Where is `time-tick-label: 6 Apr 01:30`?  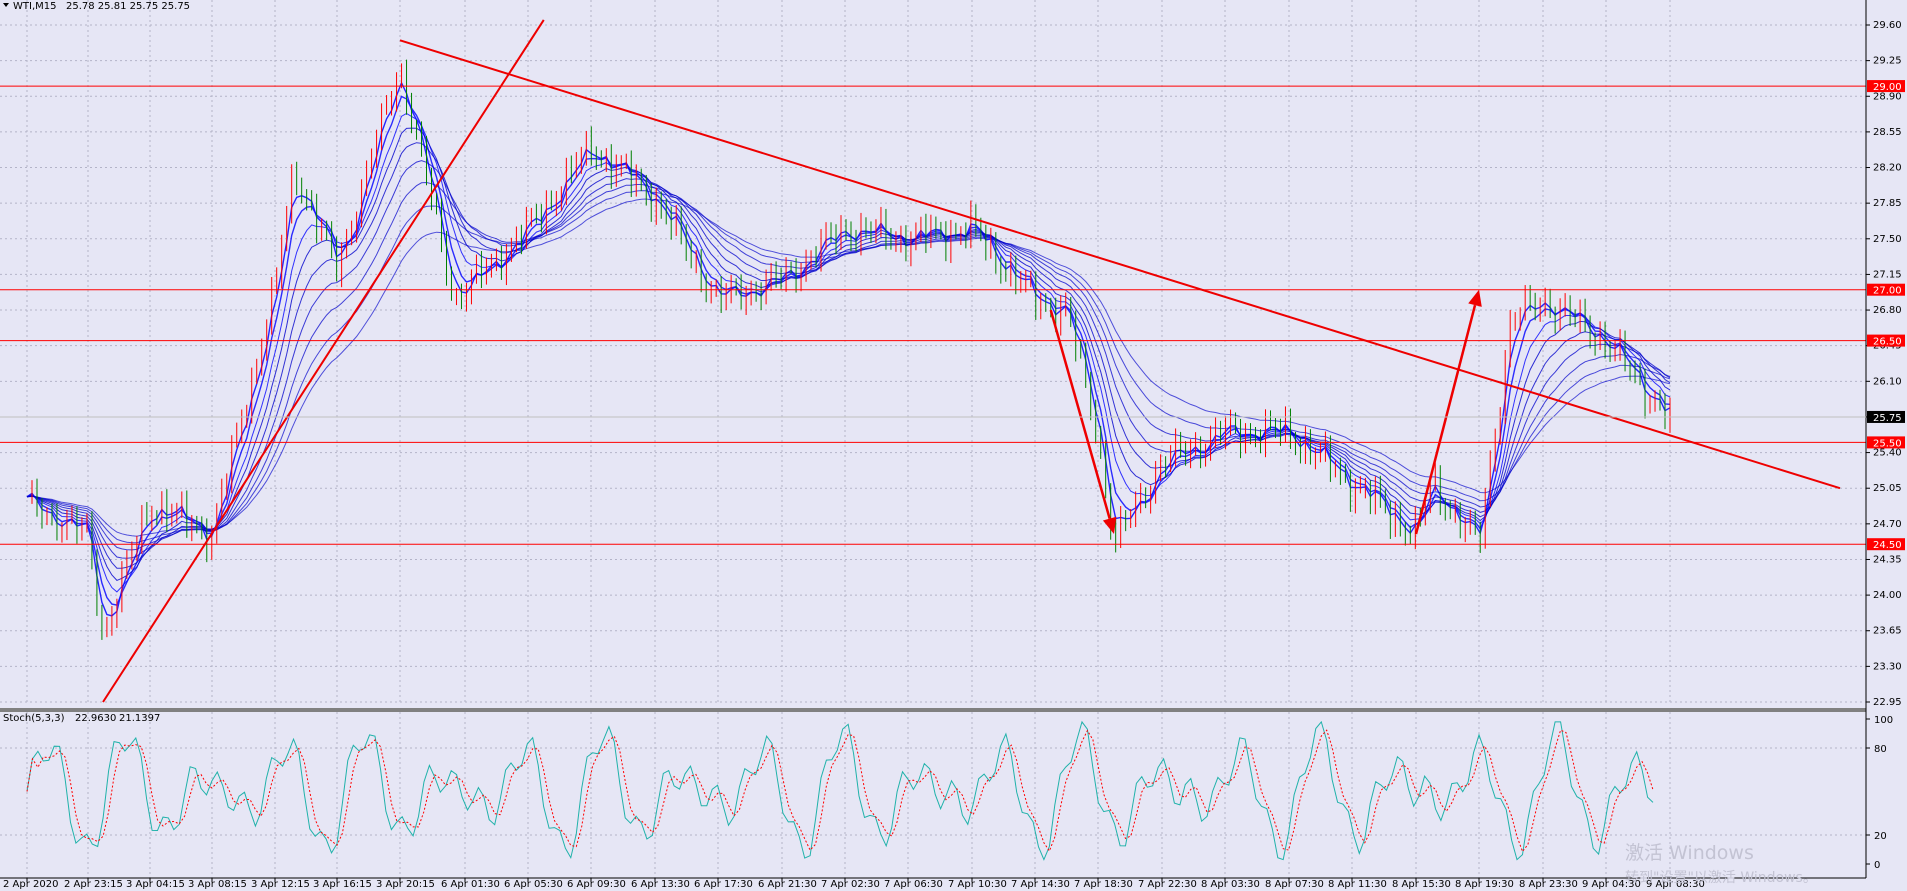 time-tick-label: 6 Apr 01:30 is located at coordinates (470, 884).